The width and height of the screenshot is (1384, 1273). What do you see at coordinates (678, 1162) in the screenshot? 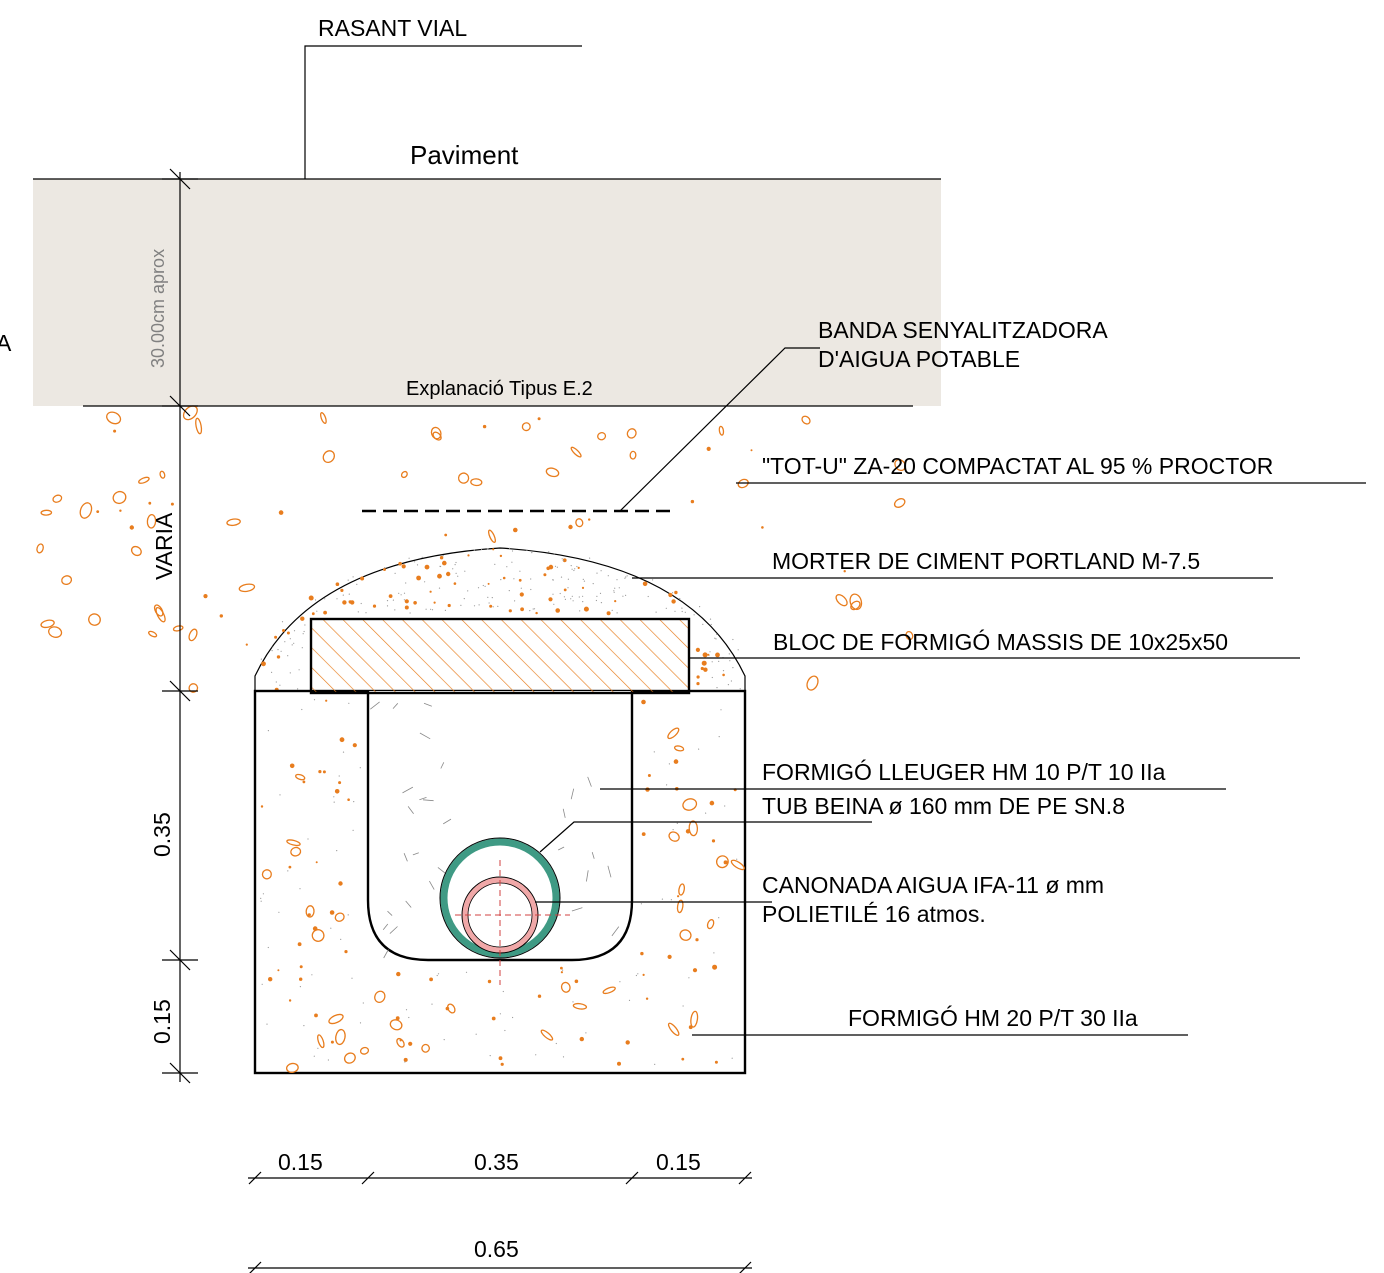
I see `dim-width-right: 0.15` at bounding box center [678, 1162].